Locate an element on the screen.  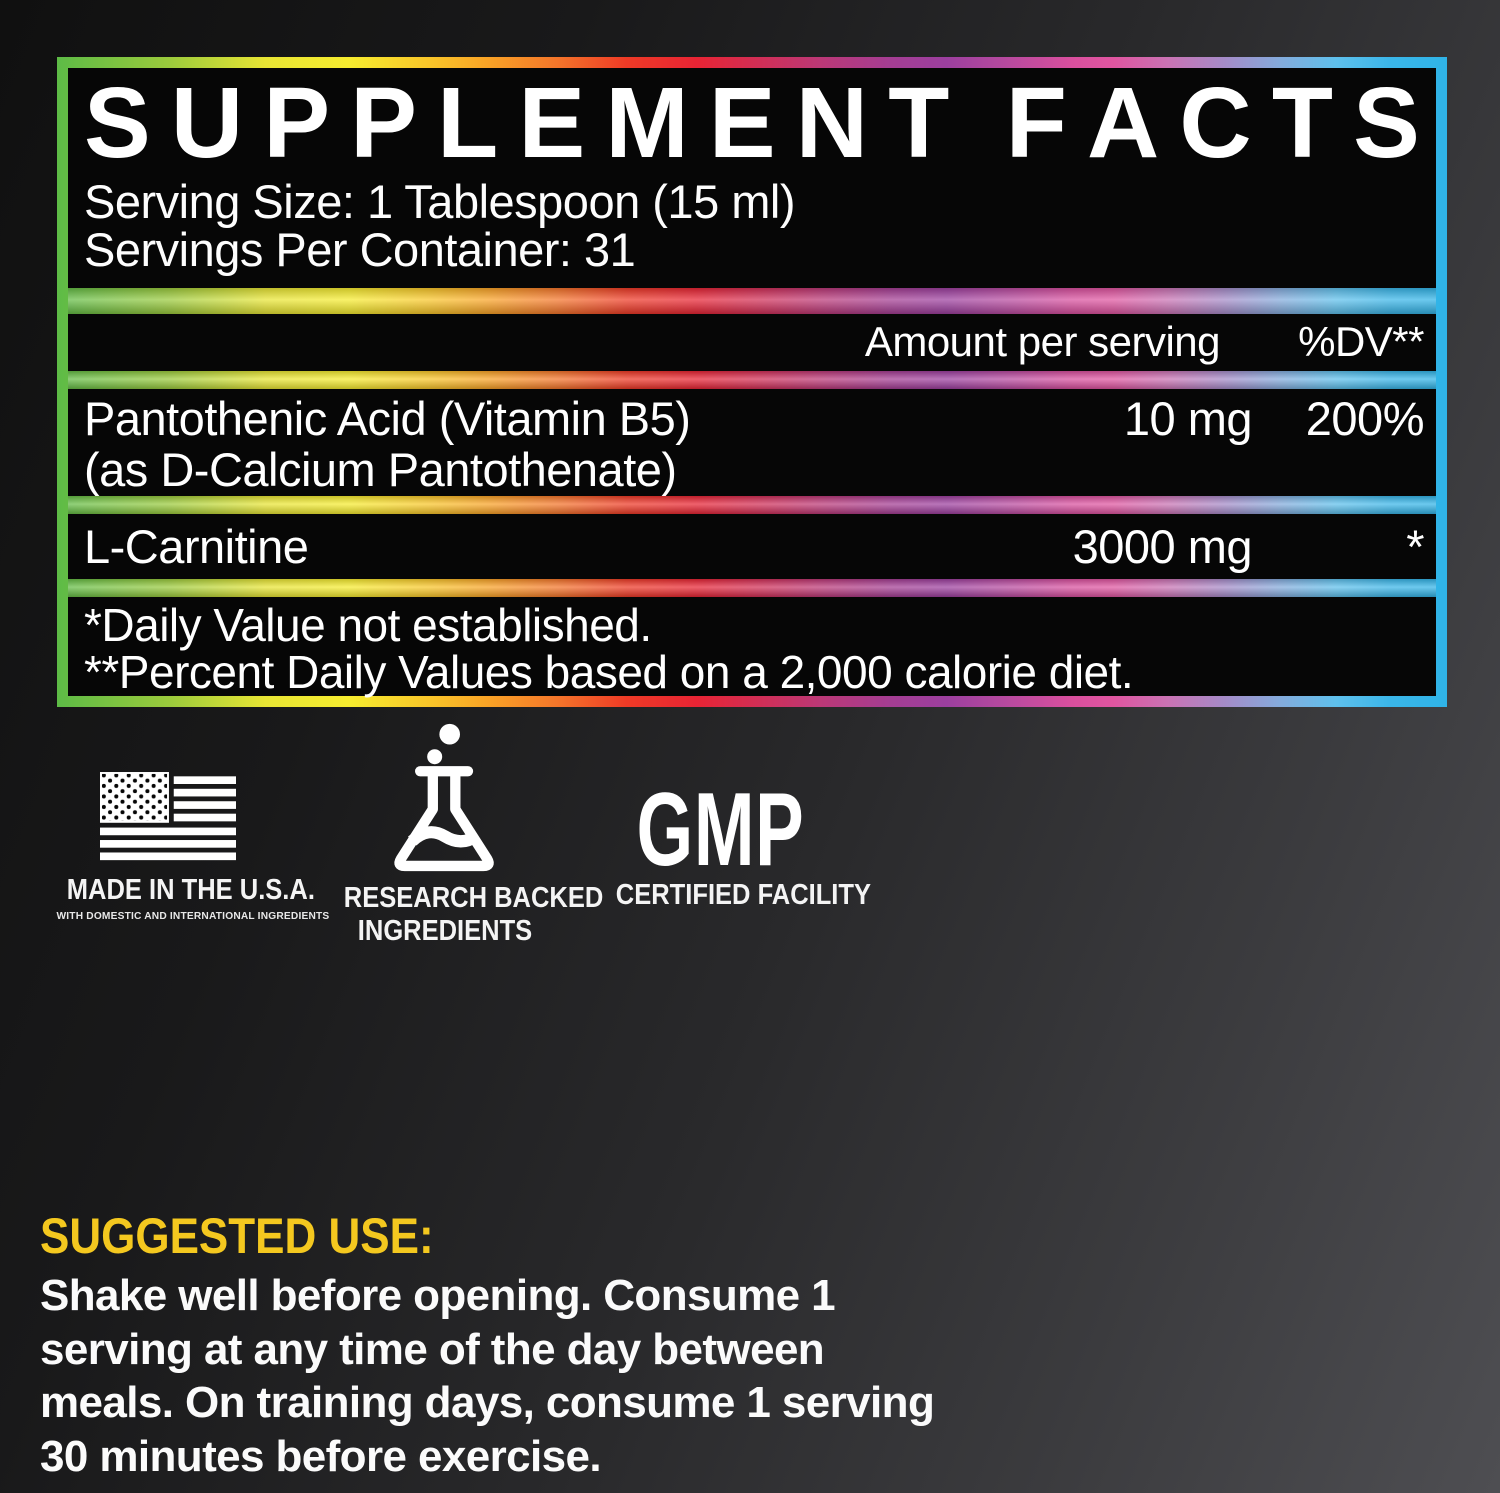
nutrient-name: Pantothenic Acid (Vitamin B5) is located at coordinates (387, 418).